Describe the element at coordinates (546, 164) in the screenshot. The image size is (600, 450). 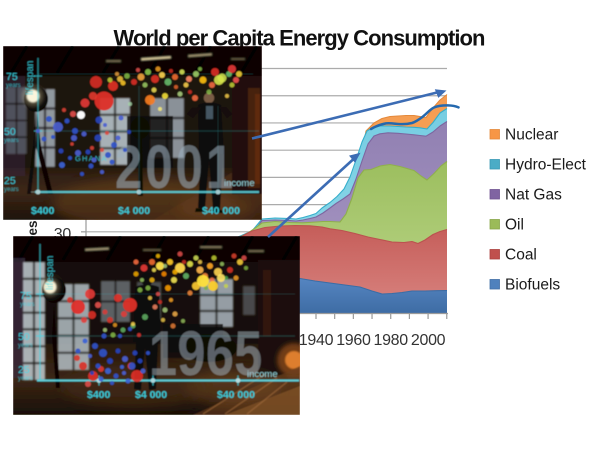
I see `svg-text: Hydro-Elect` at that location.